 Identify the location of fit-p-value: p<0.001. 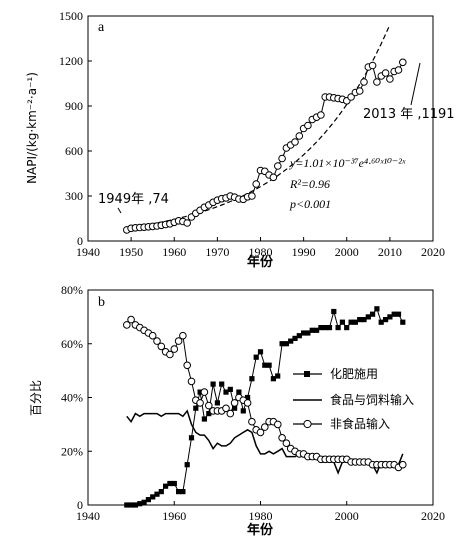
(310, 204).